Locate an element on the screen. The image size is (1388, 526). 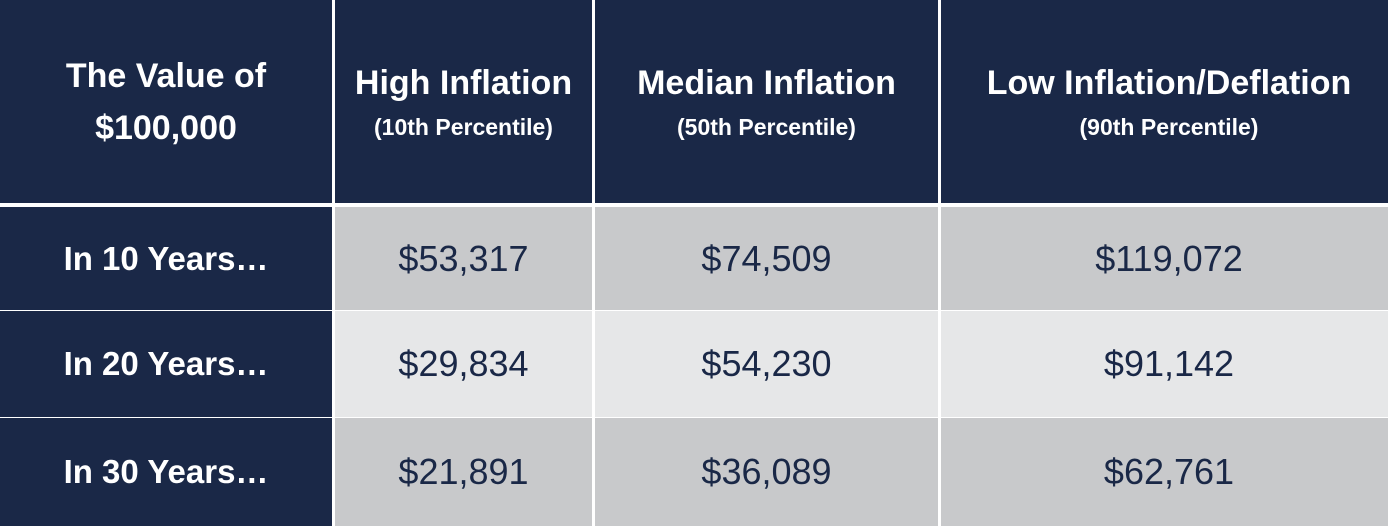
column-header-subtitle: (10th Percentile) is located at coordinates (463, 126).